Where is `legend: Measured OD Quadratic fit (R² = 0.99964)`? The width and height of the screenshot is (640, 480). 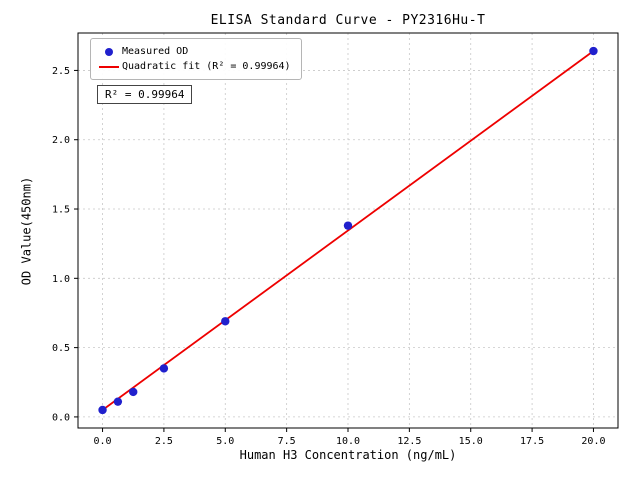 legend: Measured OD Quadratic fit (R² = 0.99964) is located at coordinates (196, 59).